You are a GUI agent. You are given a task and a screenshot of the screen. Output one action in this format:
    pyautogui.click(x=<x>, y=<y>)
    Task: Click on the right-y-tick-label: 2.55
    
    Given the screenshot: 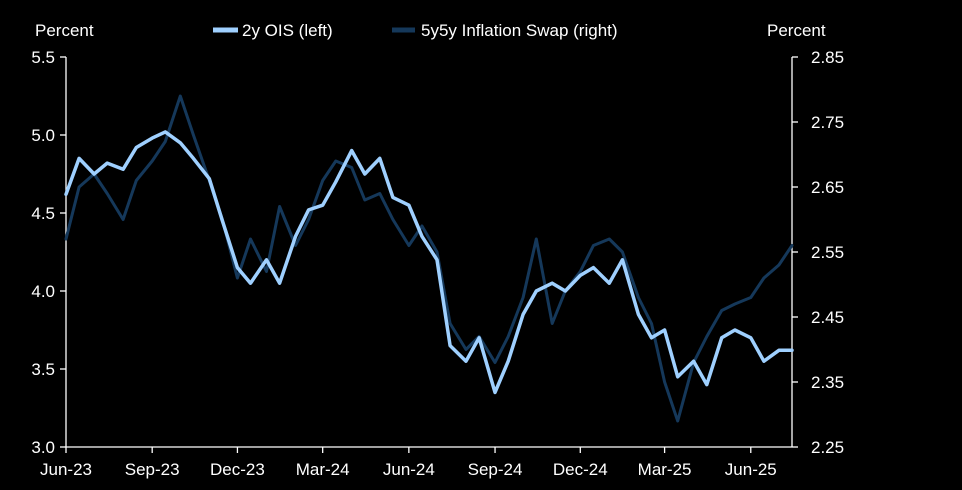 What is the action you would take?
    pyautogui.click(x=827, y=252)
    